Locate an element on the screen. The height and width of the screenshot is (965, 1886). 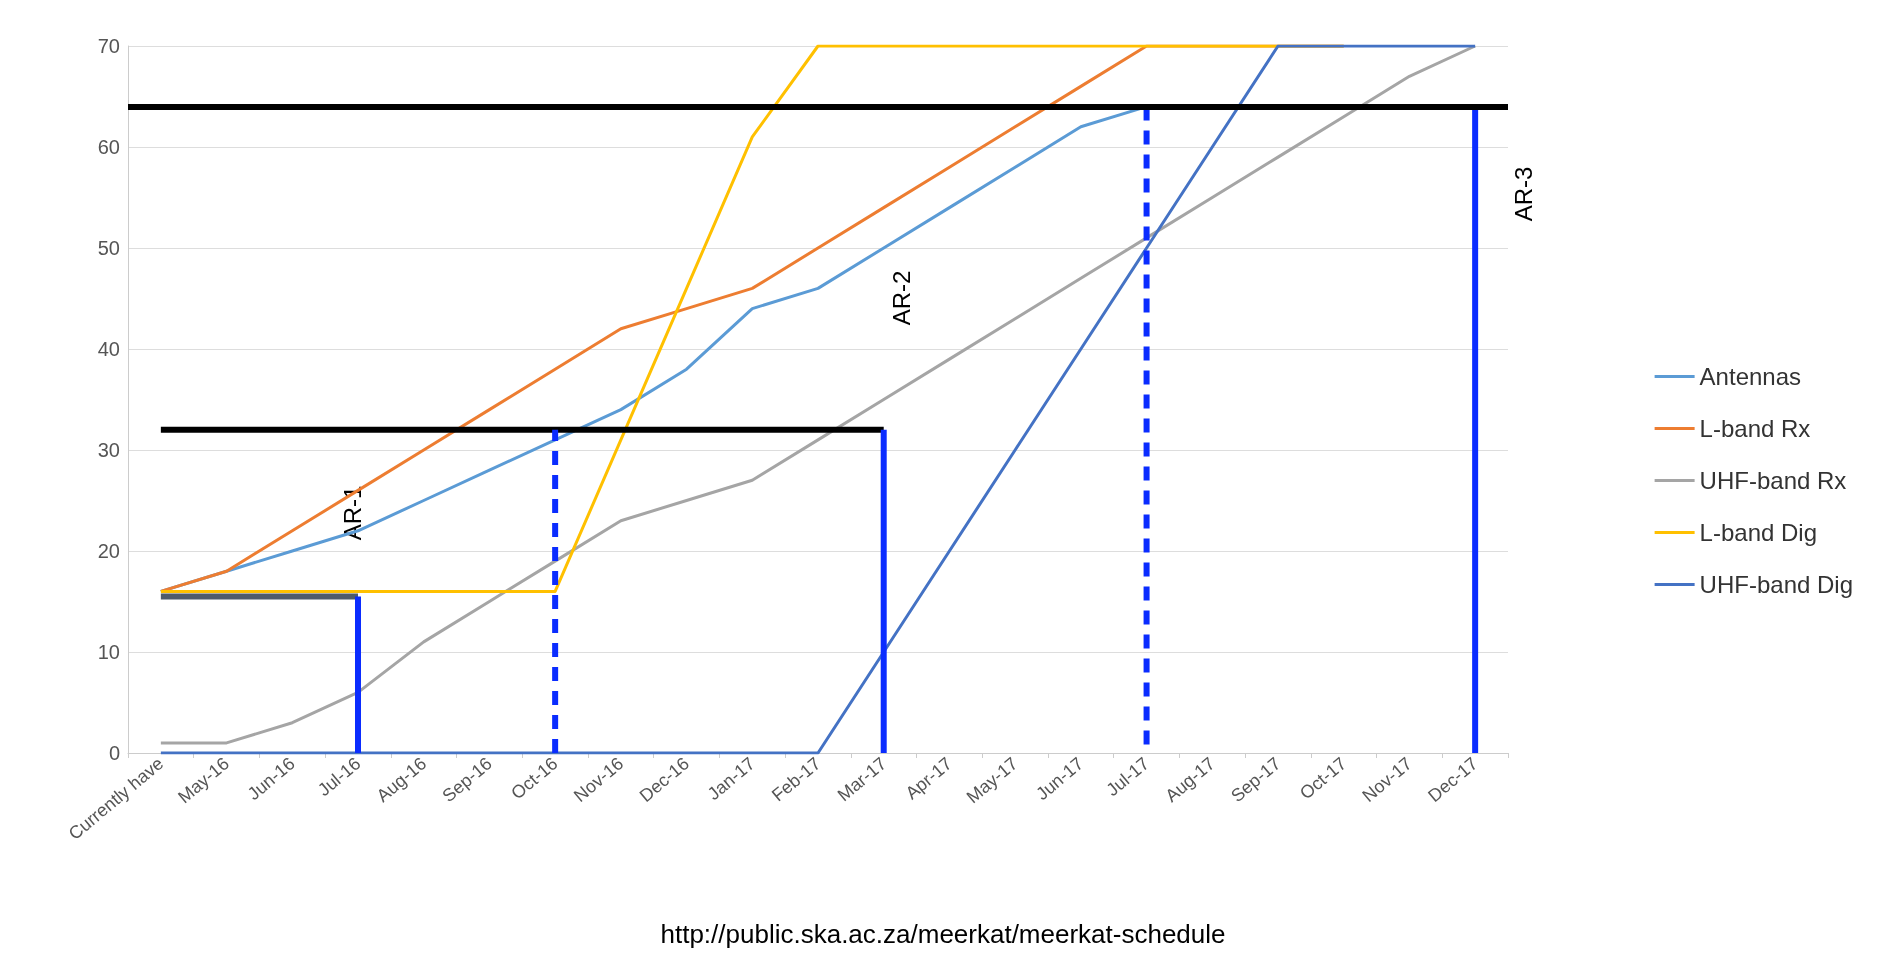
legend-label: UHF-band Dig is located at coordinates (1776, 584).